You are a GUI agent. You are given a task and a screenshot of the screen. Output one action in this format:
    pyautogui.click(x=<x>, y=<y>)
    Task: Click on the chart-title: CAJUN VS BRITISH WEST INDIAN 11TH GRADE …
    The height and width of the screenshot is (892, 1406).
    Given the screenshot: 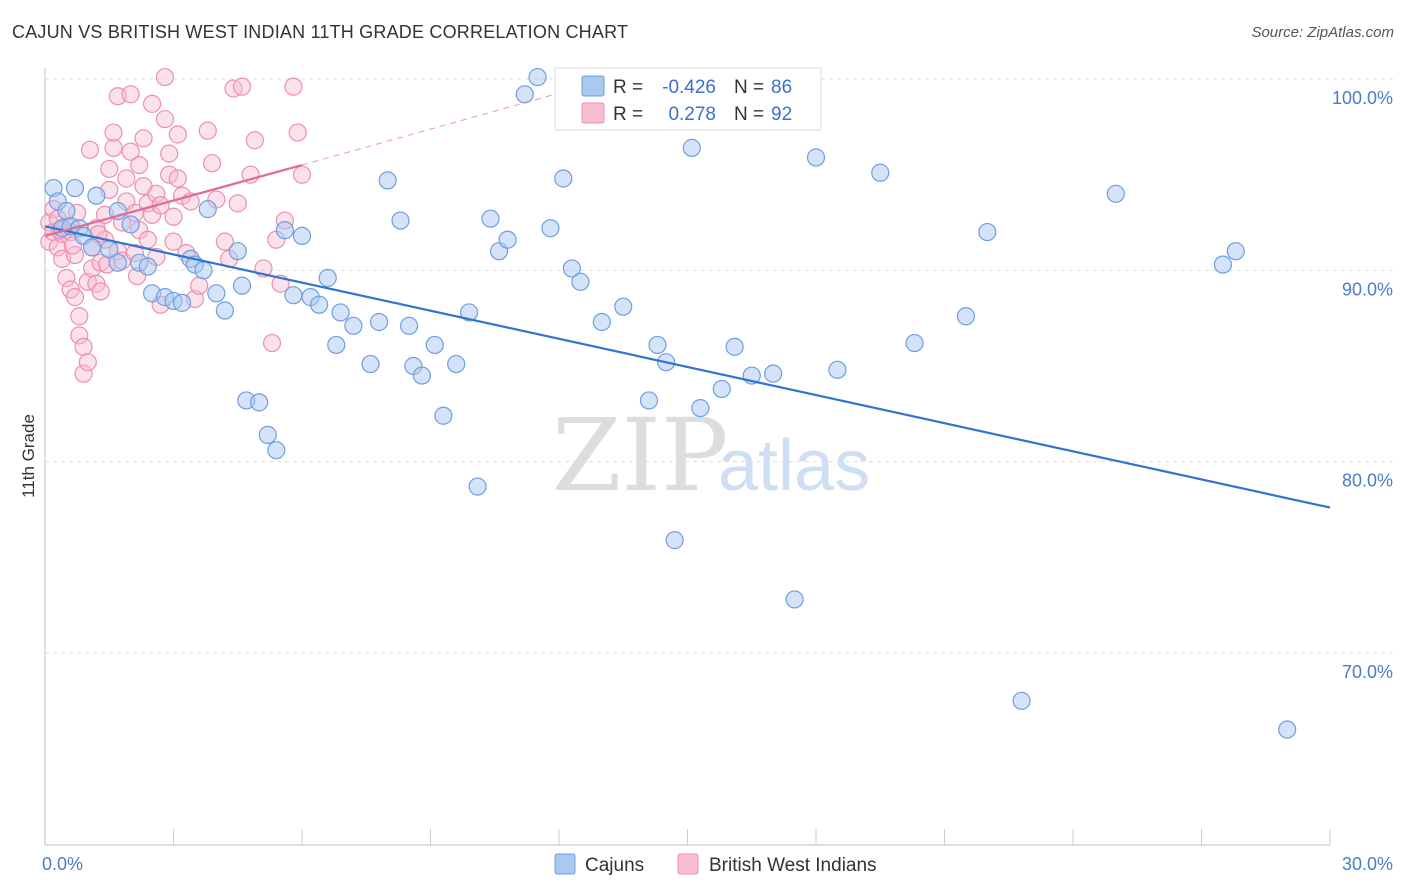 What is the action you would take?
    pyautogui.click(x=320, y=32)
    